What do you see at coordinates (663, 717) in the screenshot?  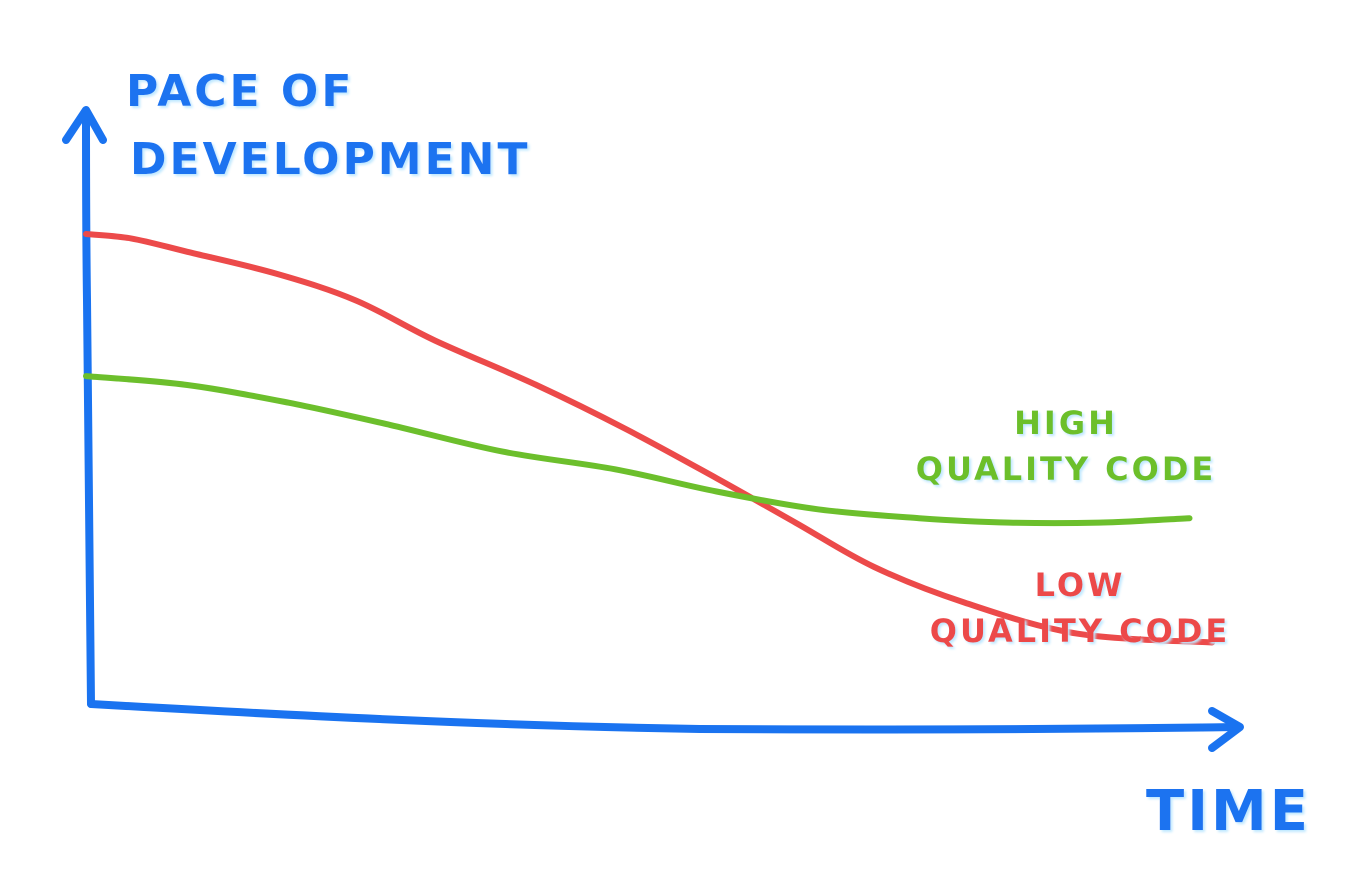 I see `x-axis` at bounding box center [663, 717].